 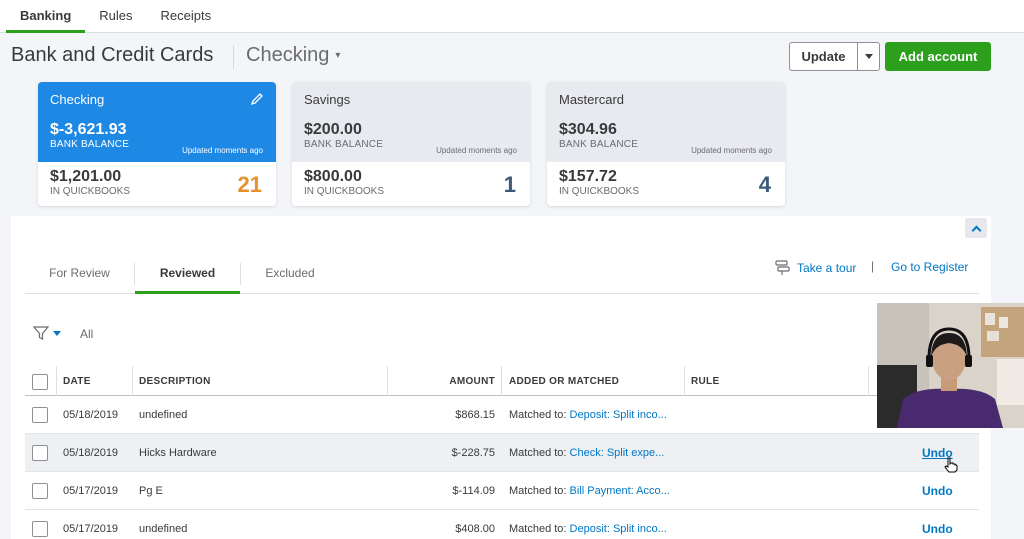 What do you see at coordinates (288, 55) in the screenshot?
I see `account-dropdown-label: Checking` at bounding box center [288, 55].